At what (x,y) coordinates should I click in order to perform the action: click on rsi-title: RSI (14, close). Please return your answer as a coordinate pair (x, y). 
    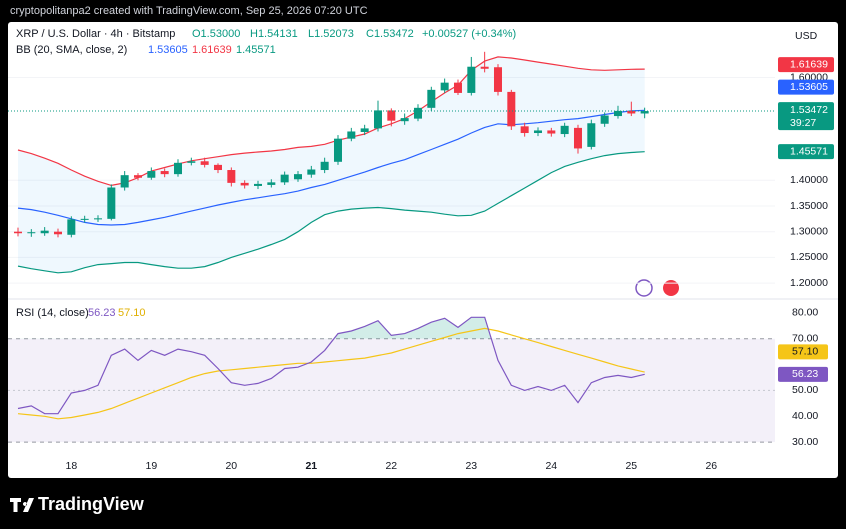
    Looking at the image, I should click on (52, 313).